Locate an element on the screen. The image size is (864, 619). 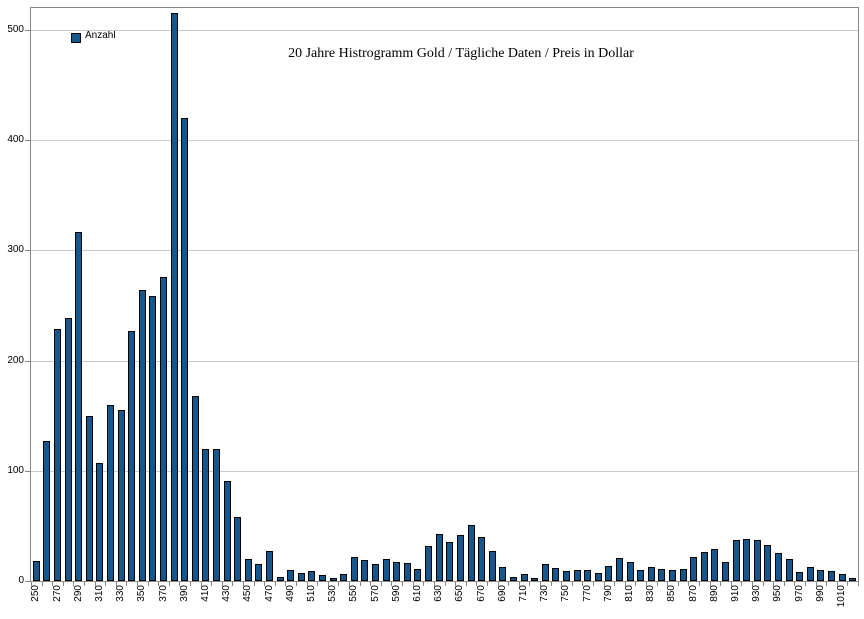
x-axis-label-990: 990 is located at coordinates (820, 593).